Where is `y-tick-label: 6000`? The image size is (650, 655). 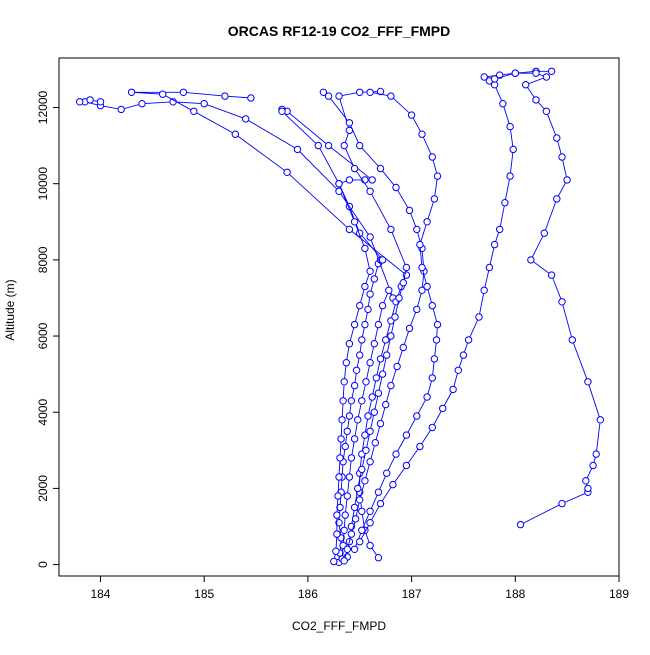
y-tick-label: 6000 is located at coordinates (43, 335).